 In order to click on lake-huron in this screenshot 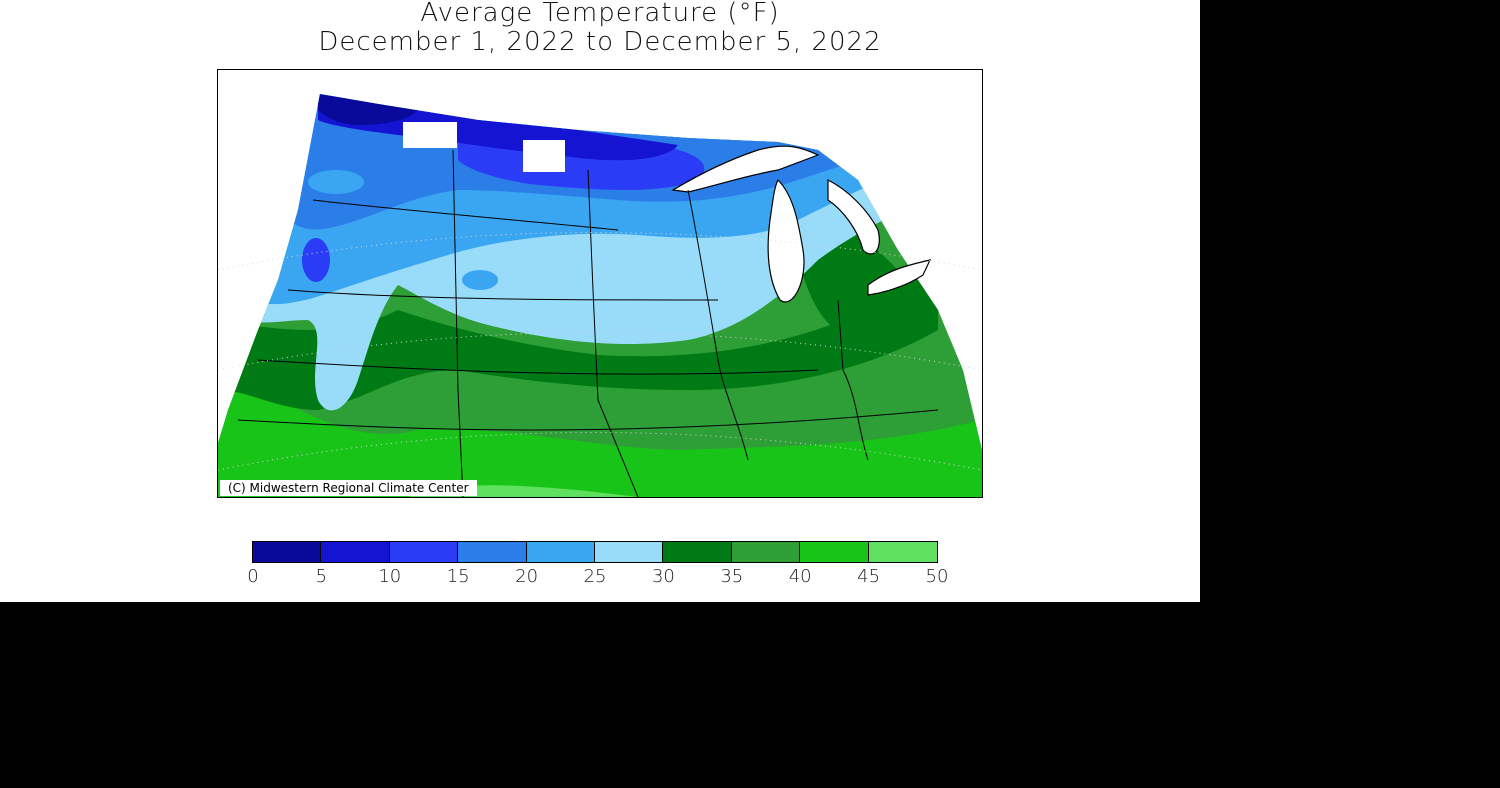, I will do `click(853, 217)`.